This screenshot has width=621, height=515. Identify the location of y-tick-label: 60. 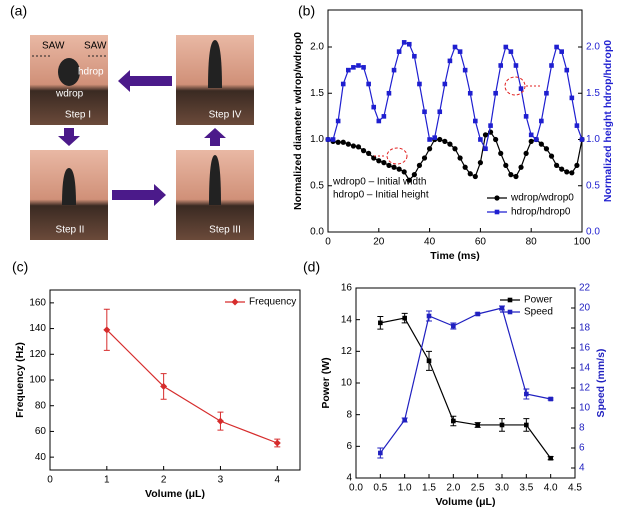
(41, 431).